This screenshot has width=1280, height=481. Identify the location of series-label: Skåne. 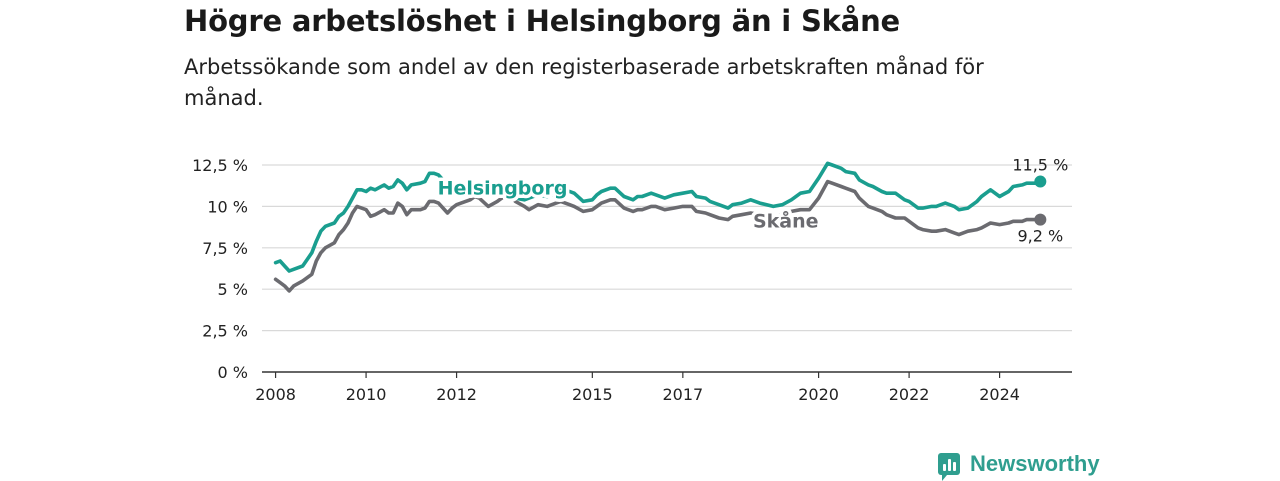
(786, 220).